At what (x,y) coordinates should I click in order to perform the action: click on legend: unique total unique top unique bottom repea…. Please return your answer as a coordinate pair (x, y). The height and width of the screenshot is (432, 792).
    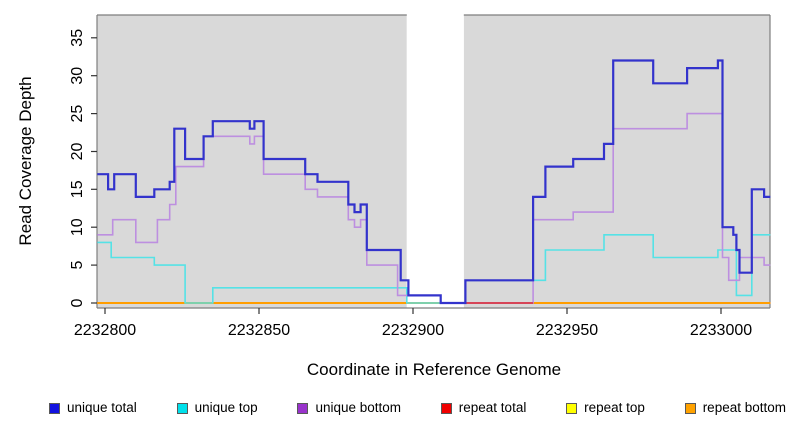
    Looking at the image, I should click on (417, 408).